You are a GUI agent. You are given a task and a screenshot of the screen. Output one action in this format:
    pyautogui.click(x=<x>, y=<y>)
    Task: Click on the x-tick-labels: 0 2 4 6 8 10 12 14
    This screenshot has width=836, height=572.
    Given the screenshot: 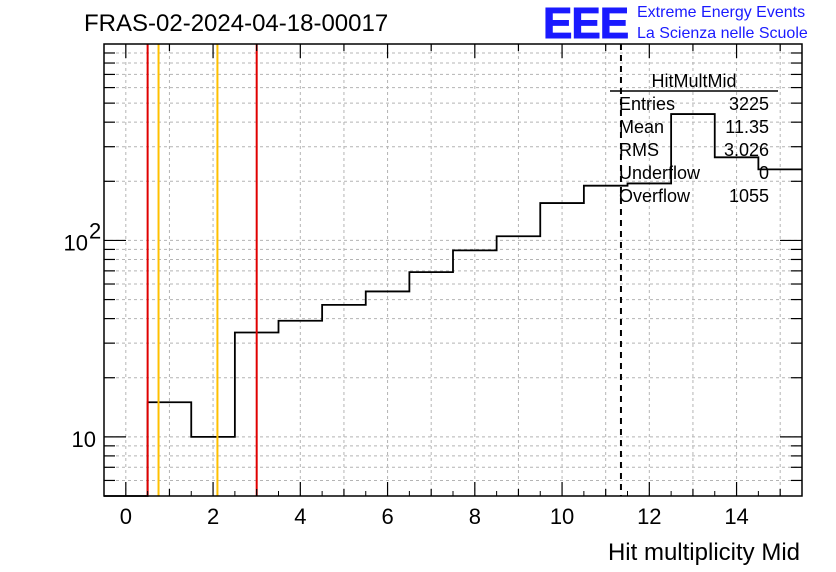 What is the action you would take?
    pyautogui.click(x=434, y=516)
    